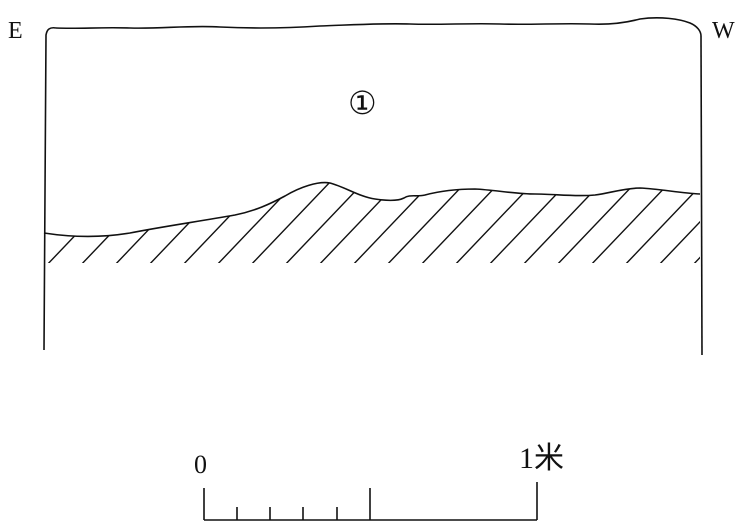  I want to click on section-right-wall, so click(701, 195).